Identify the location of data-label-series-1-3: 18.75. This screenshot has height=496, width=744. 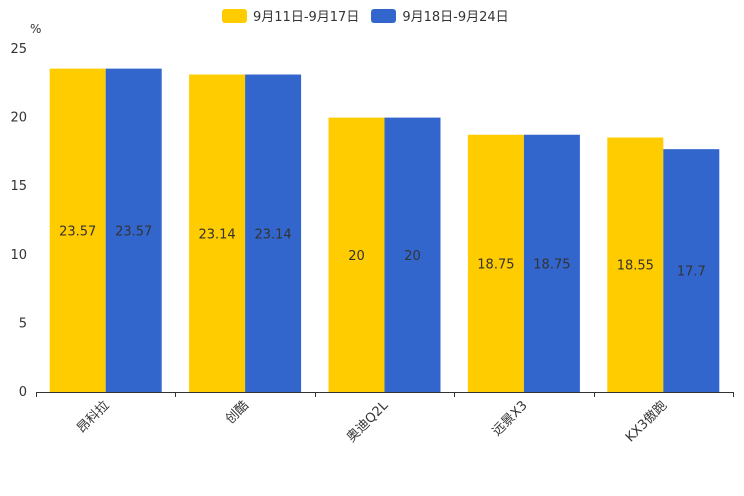
(495, 264).